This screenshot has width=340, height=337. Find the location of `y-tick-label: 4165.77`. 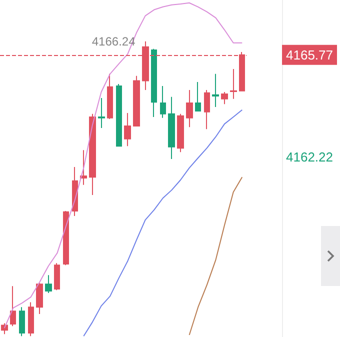

y-tick-label: 4165.77 is located at coordinates (310, 54).